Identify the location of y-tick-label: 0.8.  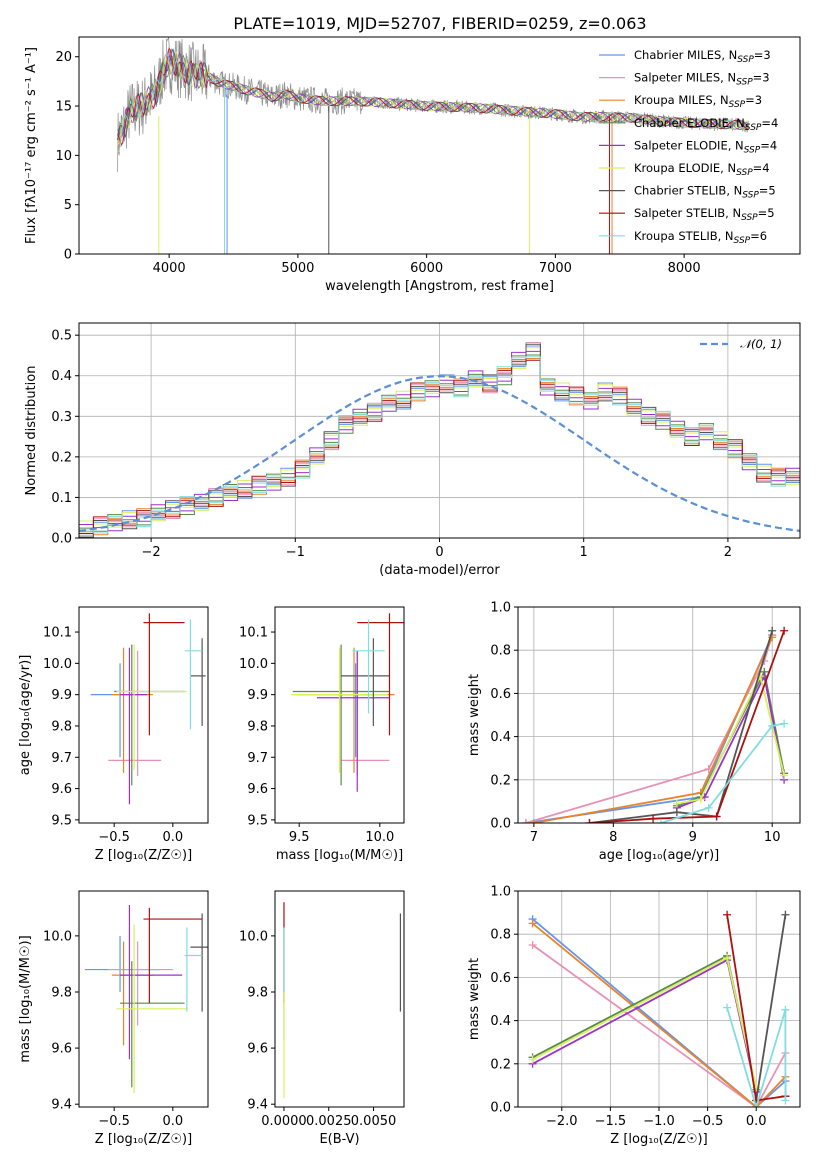
(500, 935).